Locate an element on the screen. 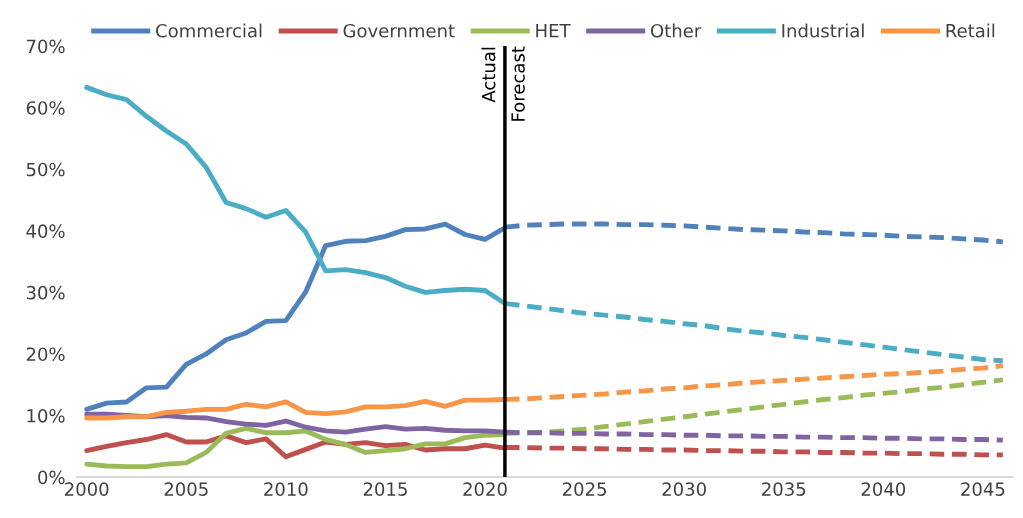 The image size is (1023, 518). legend-label: Retail is located at coordinates (970, 30).